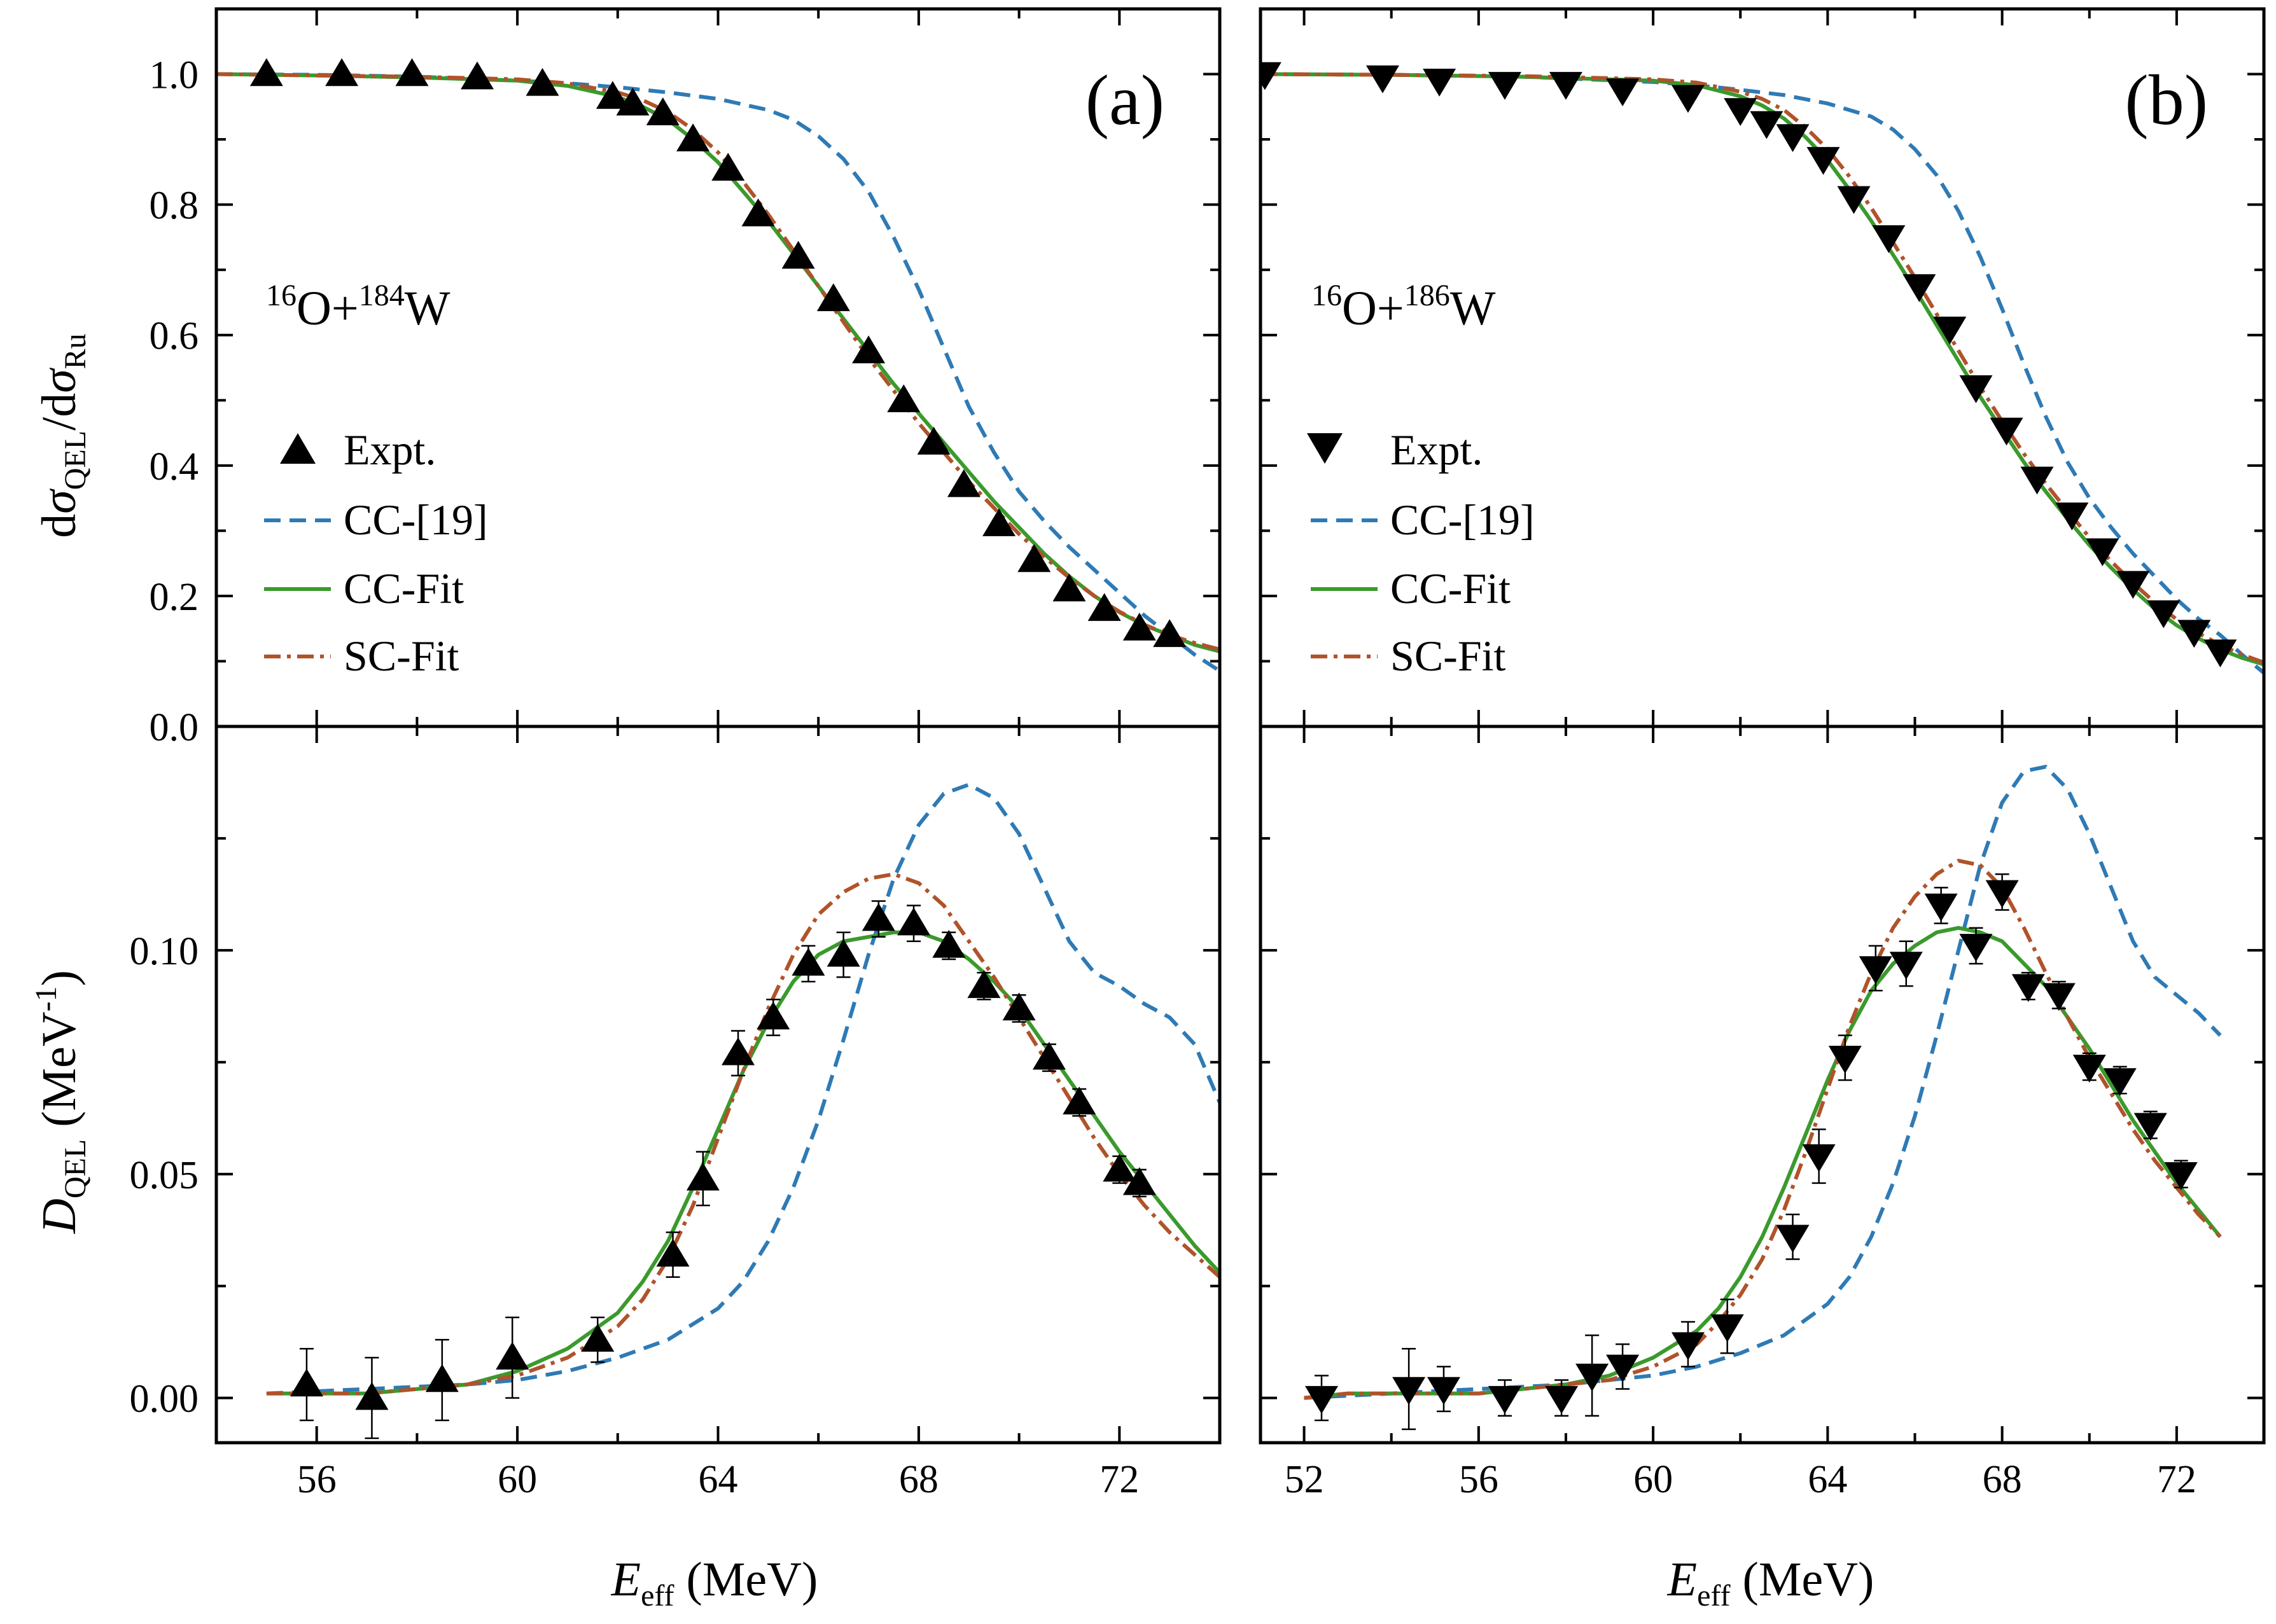  I want to click on legend-b-expt-label: Expt., so click(1437, 450).